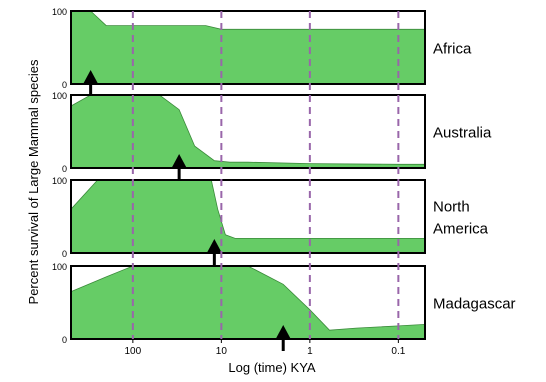 Image resolution: width=546 pixels, height=382 pixels. I want to click on region-label-africa: Africa, so click(452, 49).